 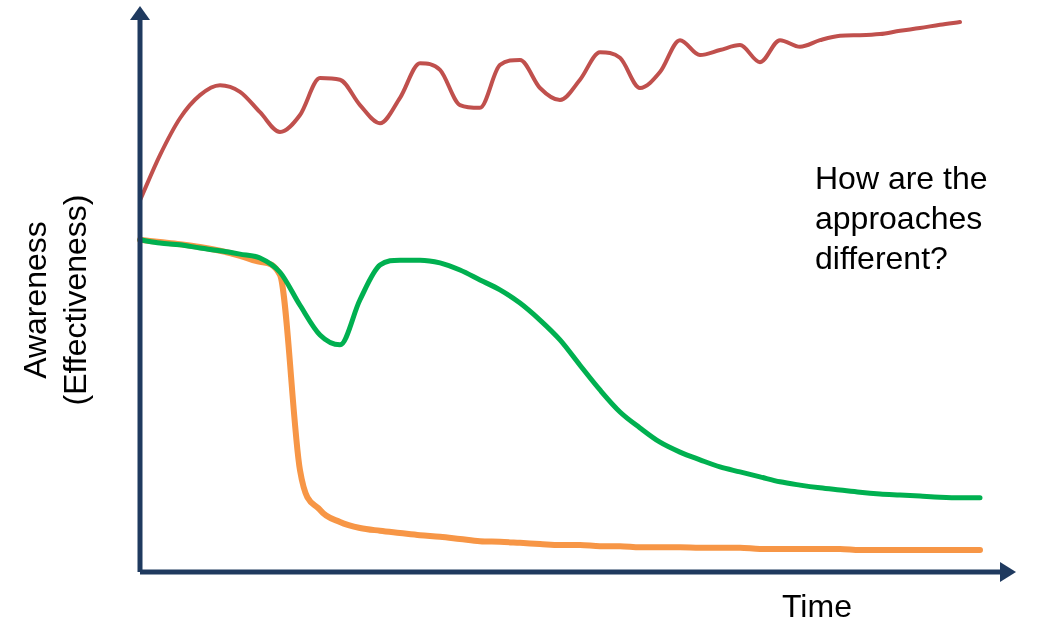 What do you see at coordinates (55, 300) in the screenshot?
I see `y-axis-title: Awareness (Effectiveness)` at bounding box center [55, 300].